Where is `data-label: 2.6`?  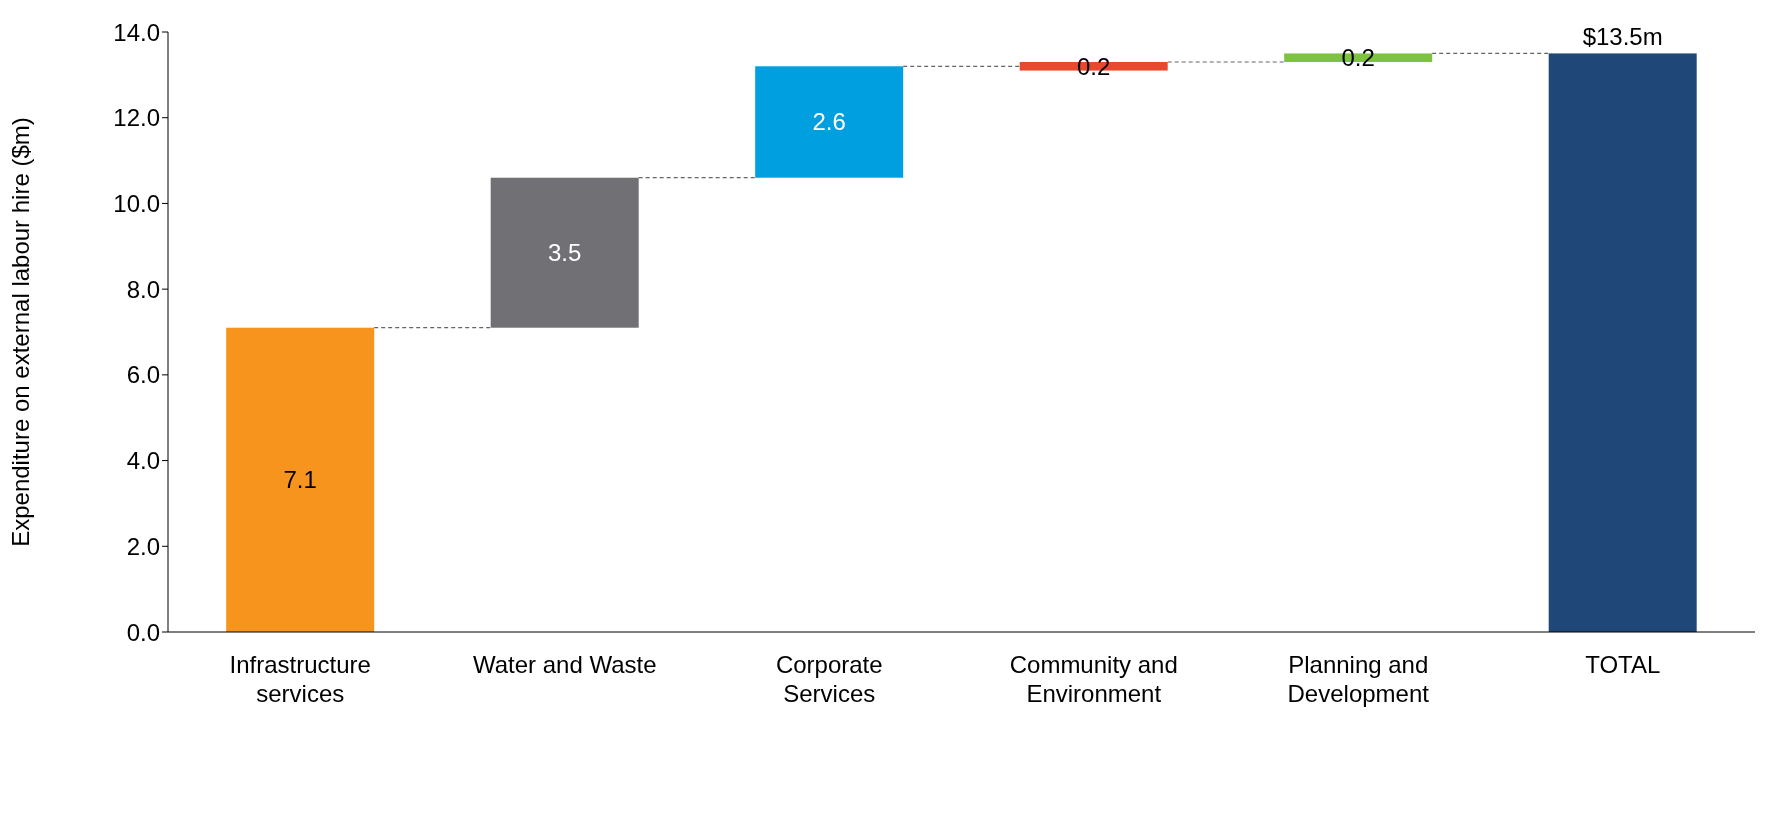 data-label: 2.6 is located at coordinates (829, 122).